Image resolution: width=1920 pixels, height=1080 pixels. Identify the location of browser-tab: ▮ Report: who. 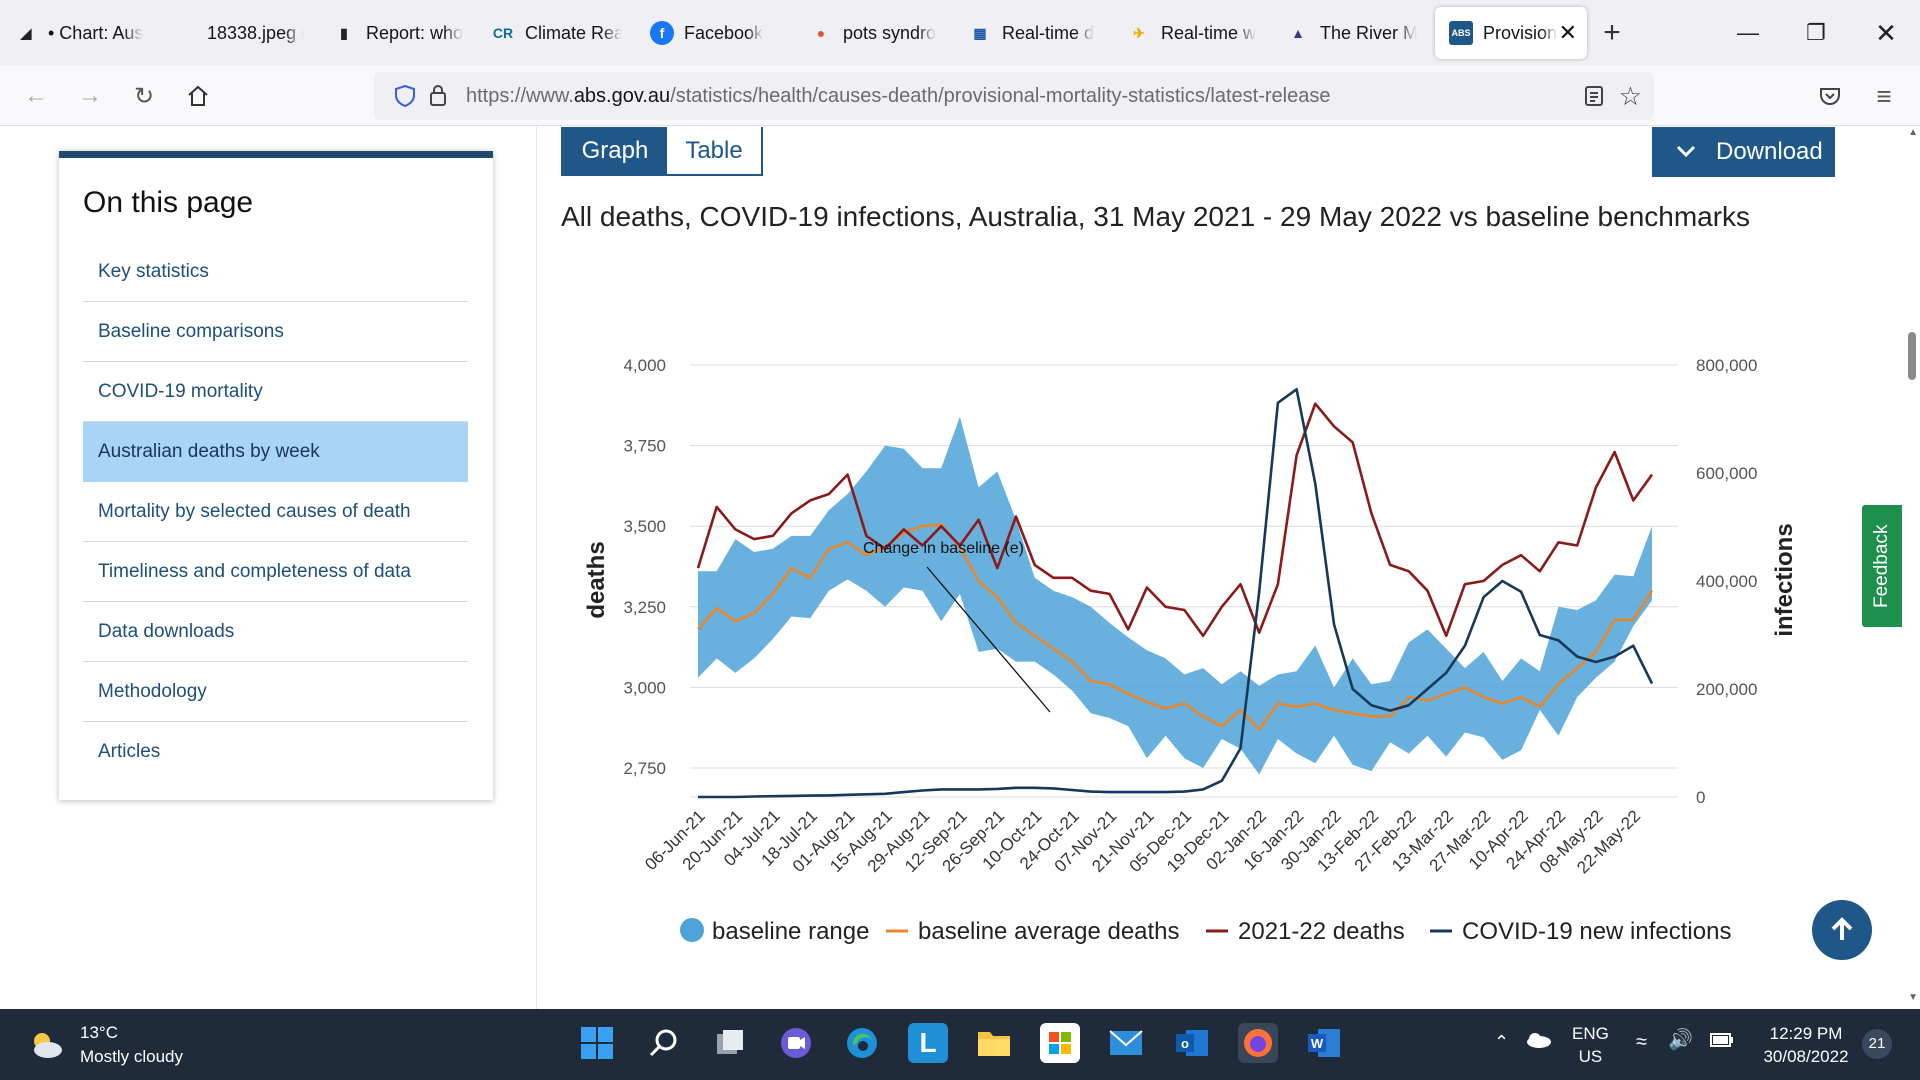
(397, 33).